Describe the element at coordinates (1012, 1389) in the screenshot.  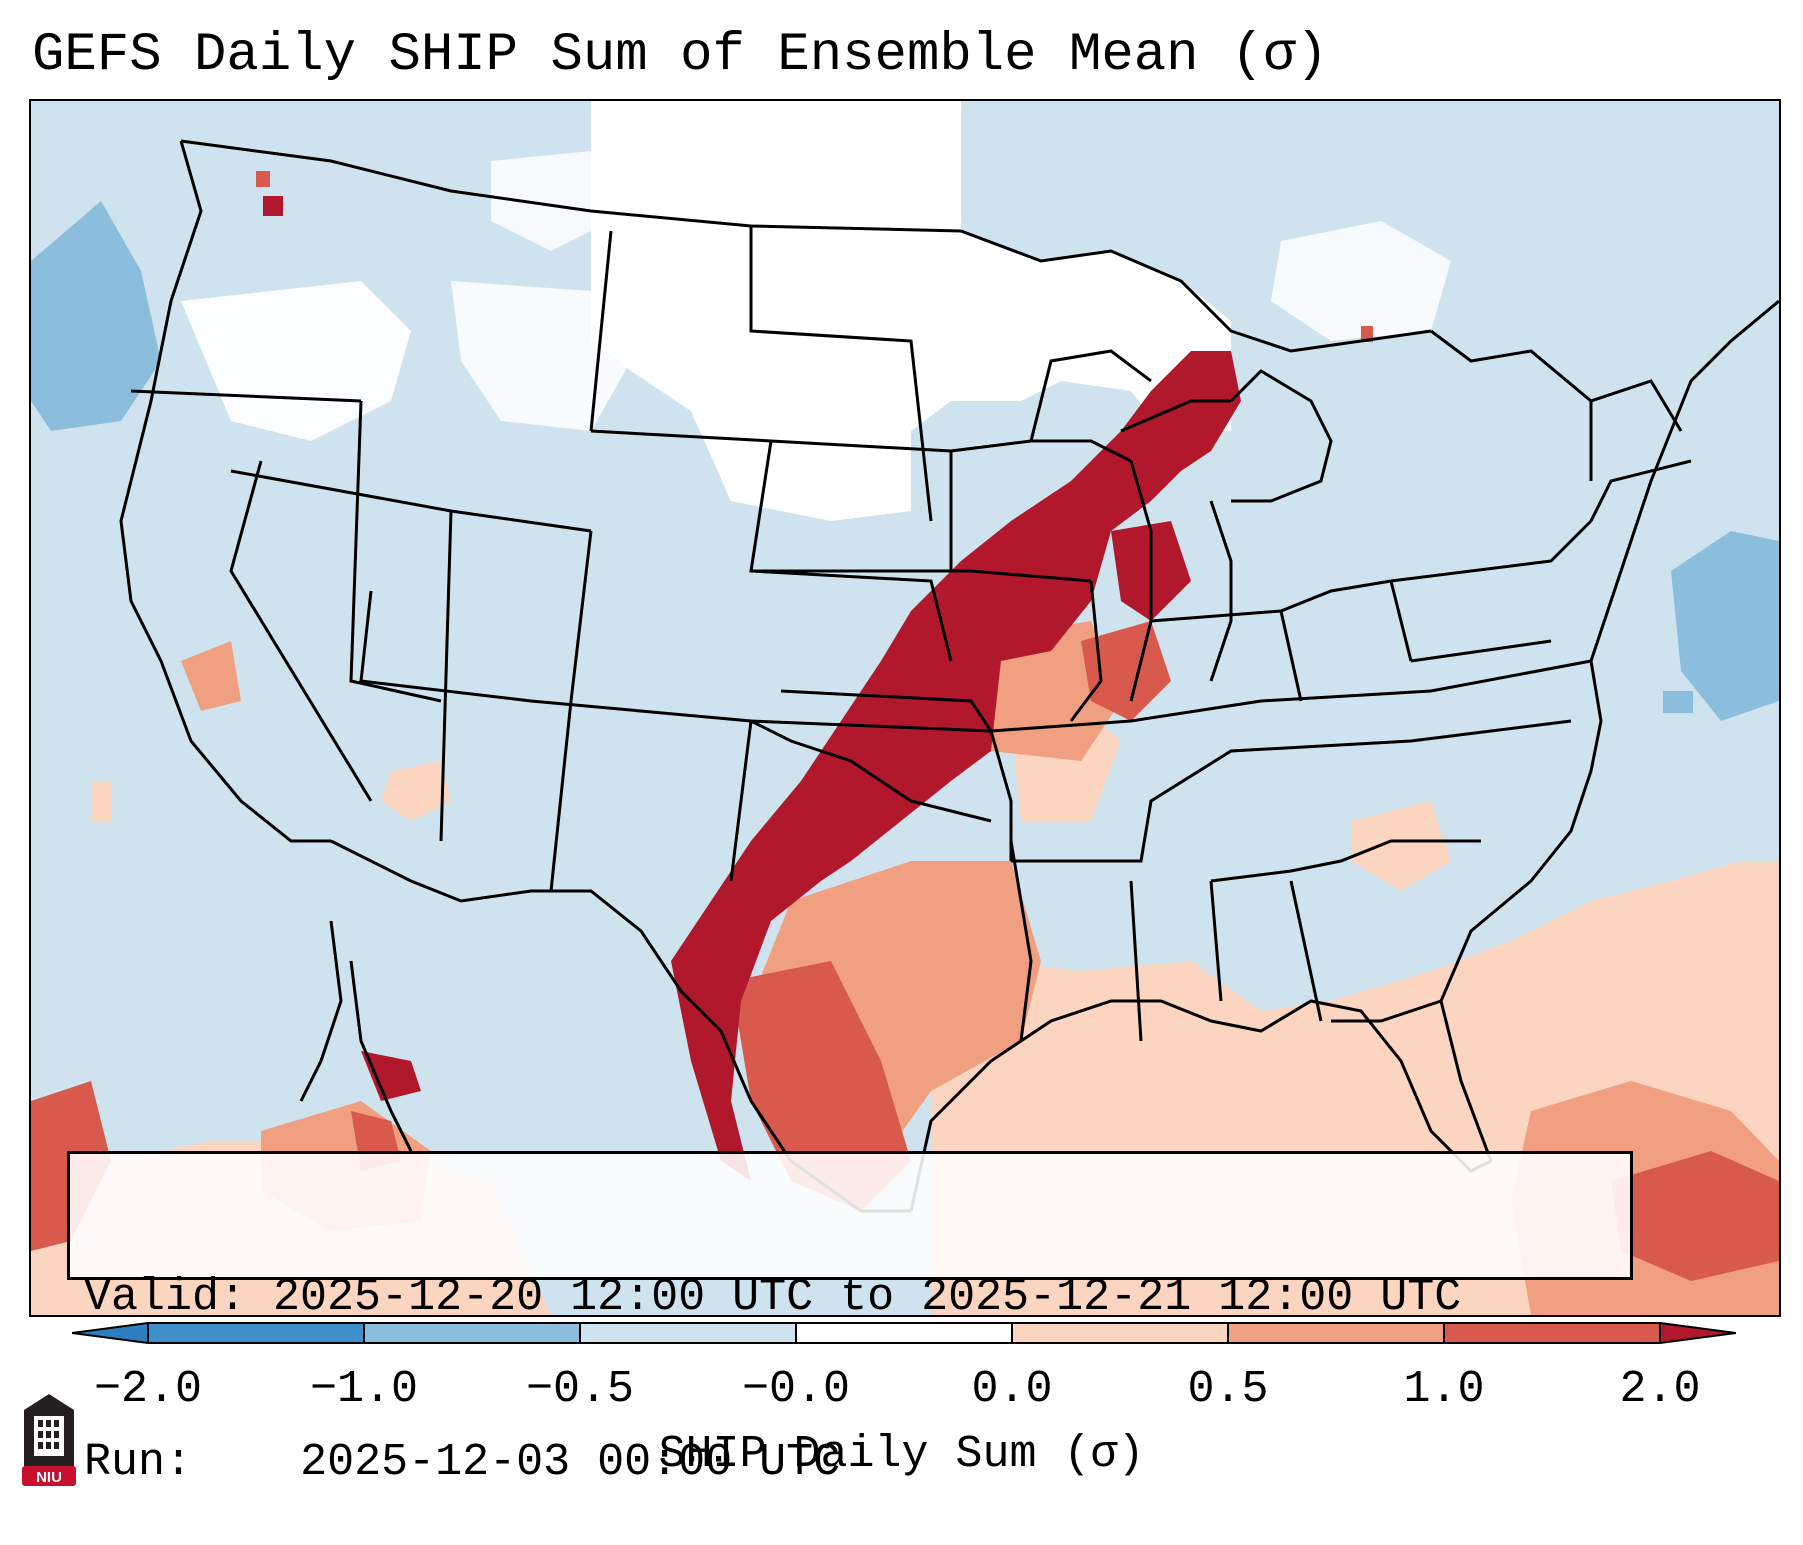
I see `colorbar-tick-label: 0.0` at that location.